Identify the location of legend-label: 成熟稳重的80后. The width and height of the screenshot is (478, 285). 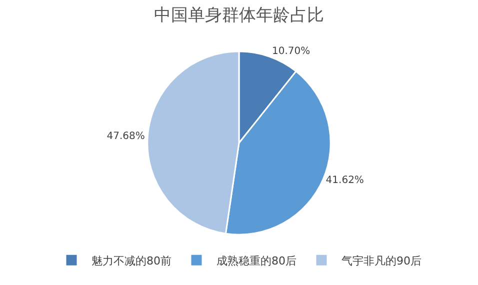
(256, 261).